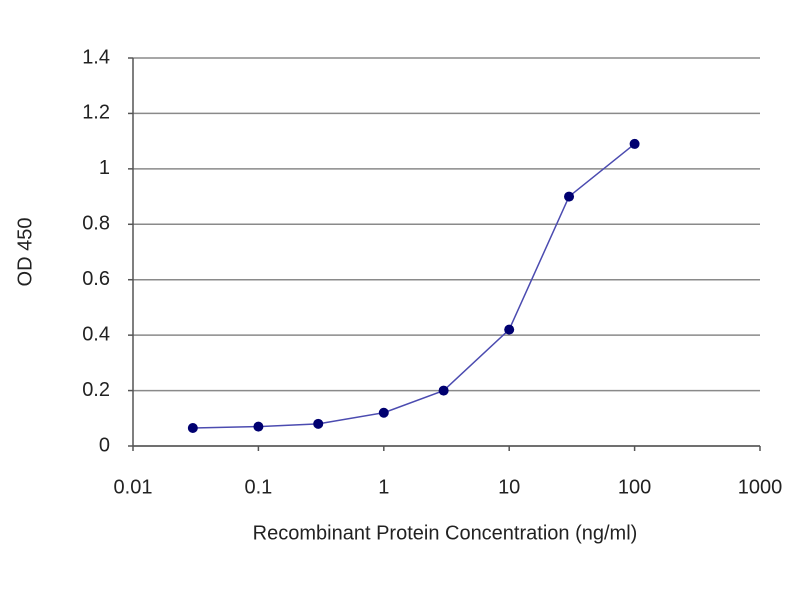  Describe the element at coordinates (133, 487) in the screenshot. I see `x-tick-label: 0.01` at that location.